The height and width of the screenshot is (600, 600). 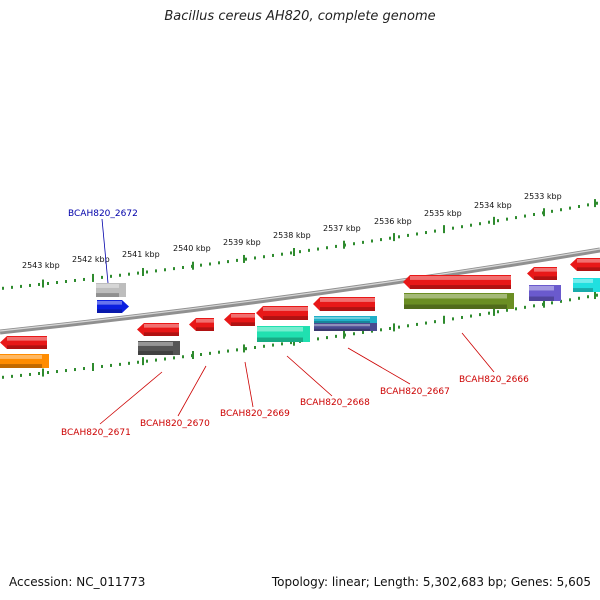 I want to click on kbp-label: 2537 kbp, so click(x=342, y=228).